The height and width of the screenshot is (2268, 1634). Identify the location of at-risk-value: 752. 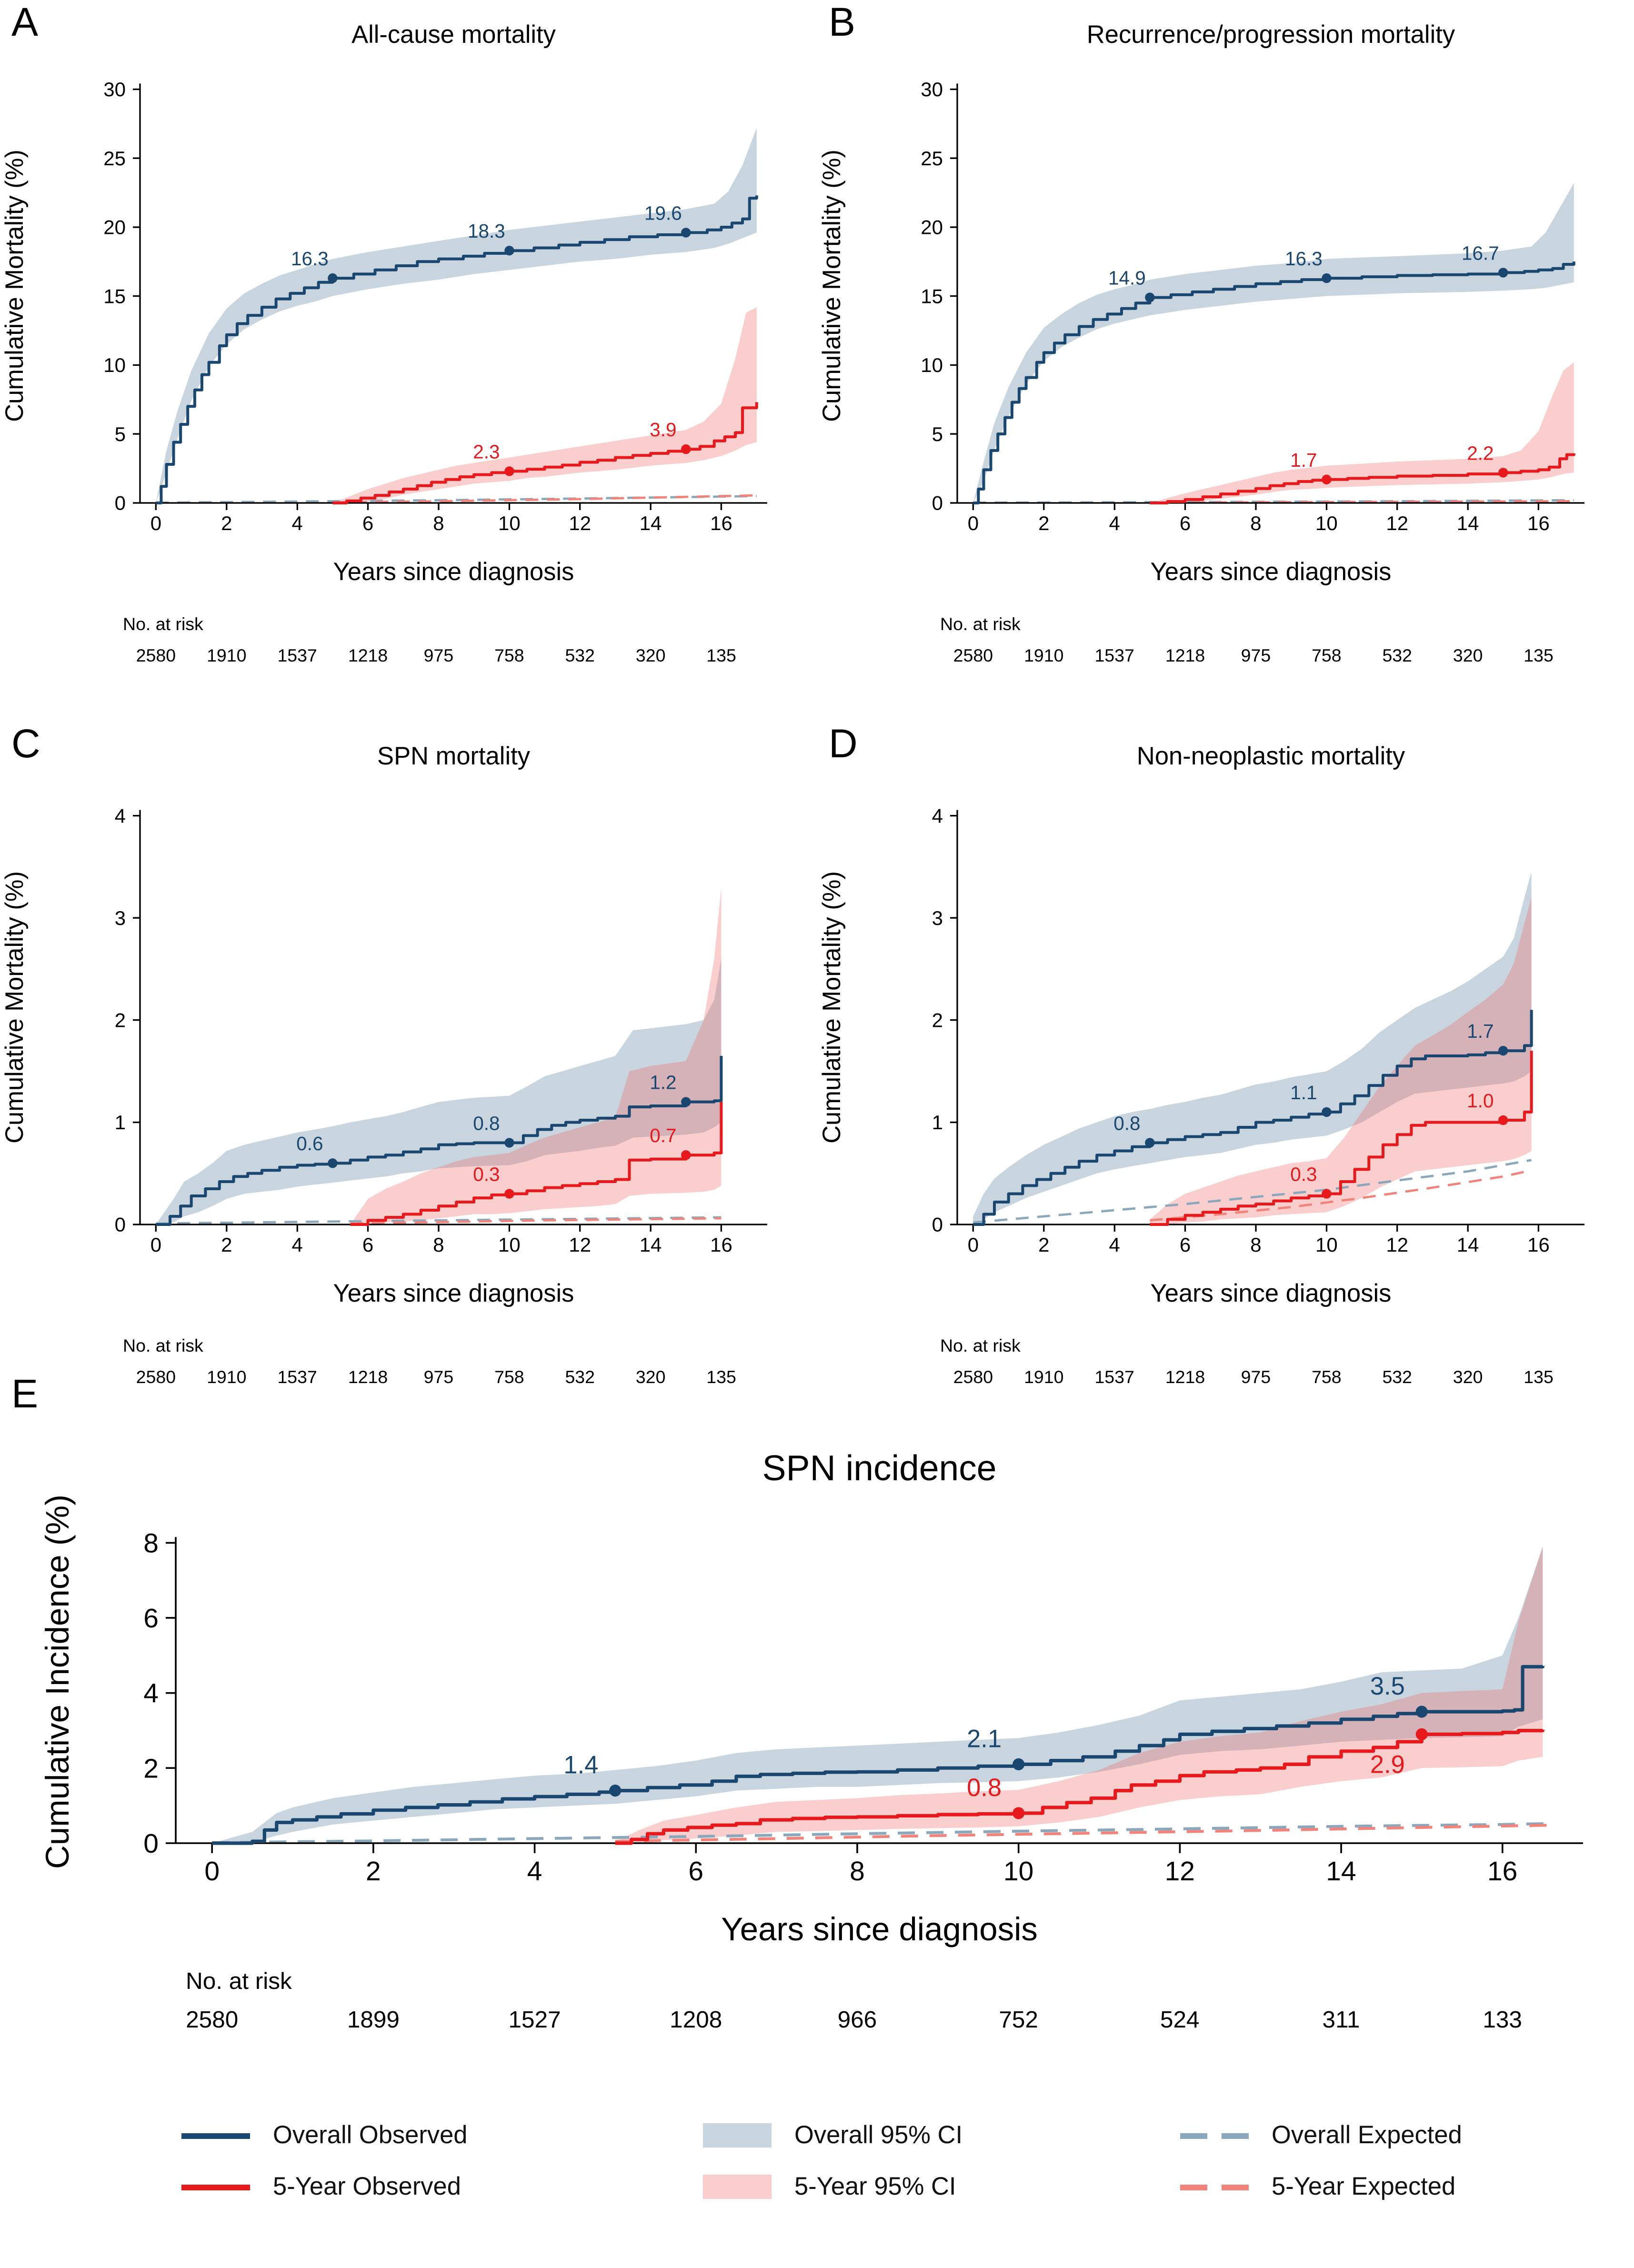
(1019, 2020).